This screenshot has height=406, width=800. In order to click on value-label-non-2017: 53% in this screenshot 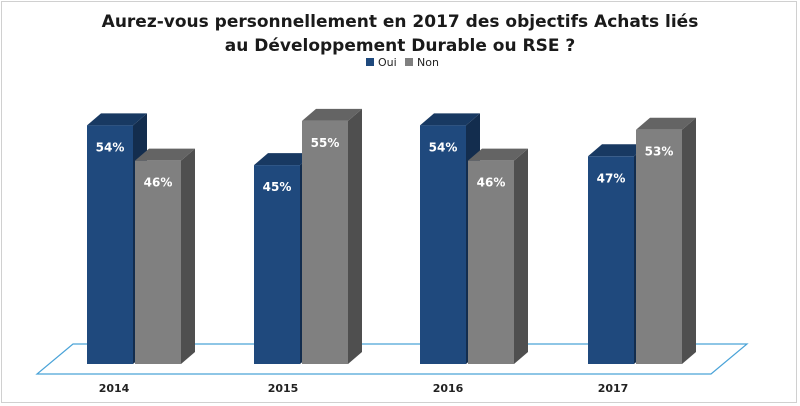, I will do `click(659, 152)`.